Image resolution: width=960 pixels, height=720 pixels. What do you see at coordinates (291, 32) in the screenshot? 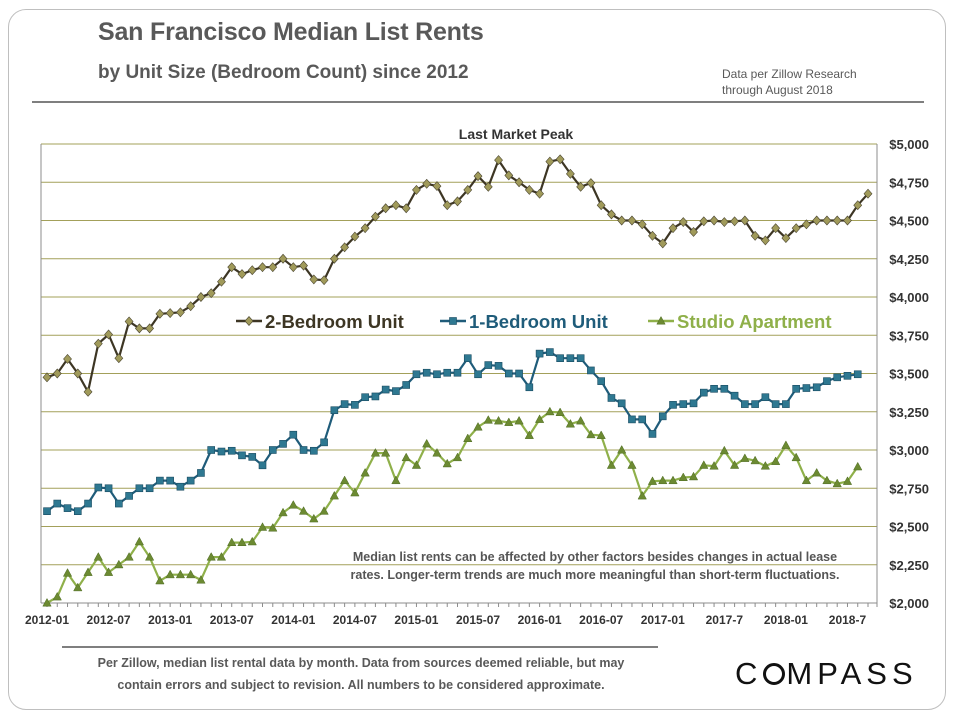
I see `chart-title: San Francisco Median List Rents` at bounding box center [291, 32].